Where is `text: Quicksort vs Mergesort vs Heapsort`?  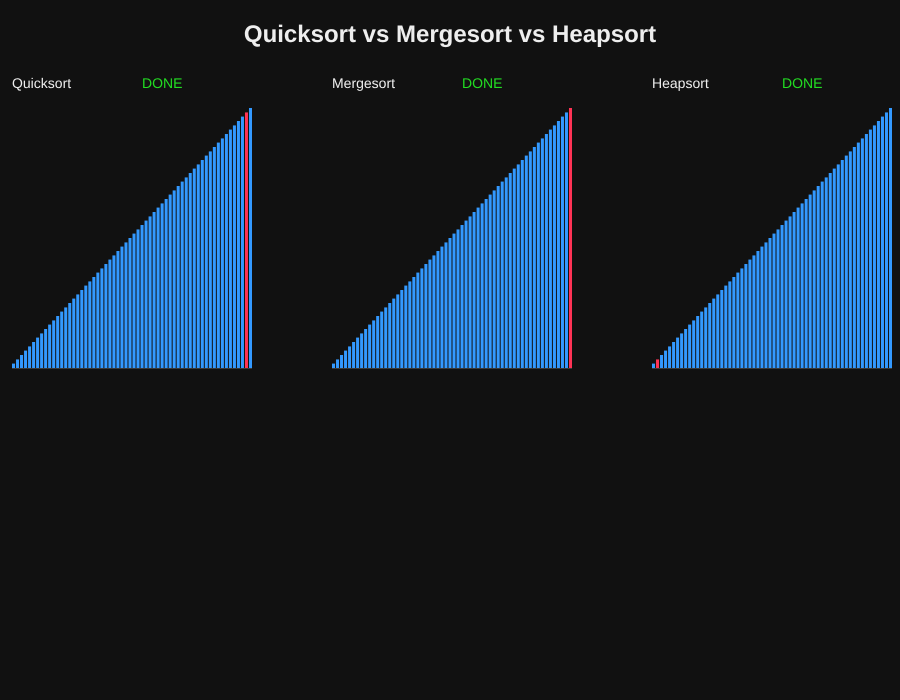 text: Quicksort vs Mergesort vs Heapsort is located at coordinates (450, 34).